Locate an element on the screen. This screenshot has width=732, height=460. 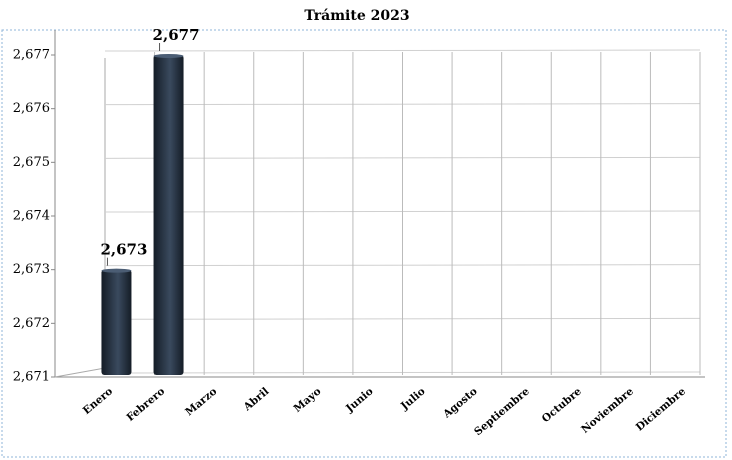
y-tick-label: 2,672 is located at coordinates (31, 323).